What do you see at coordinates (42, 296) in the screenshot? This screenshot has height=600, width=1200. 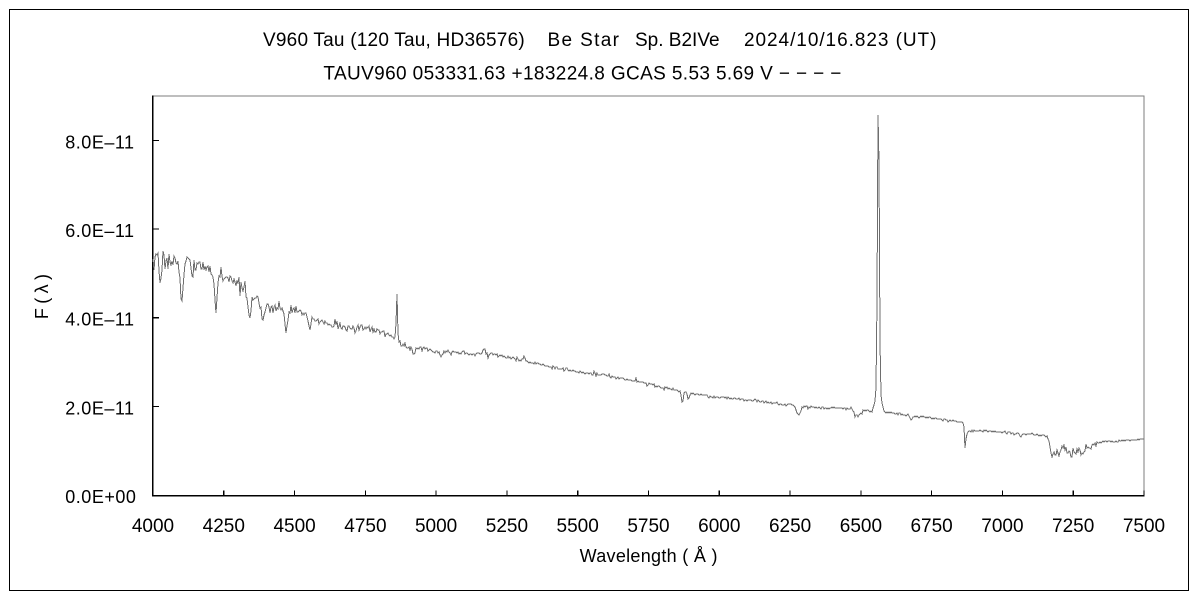 I see `svg-text: F ( λ )` at bounding box center [42, 296].